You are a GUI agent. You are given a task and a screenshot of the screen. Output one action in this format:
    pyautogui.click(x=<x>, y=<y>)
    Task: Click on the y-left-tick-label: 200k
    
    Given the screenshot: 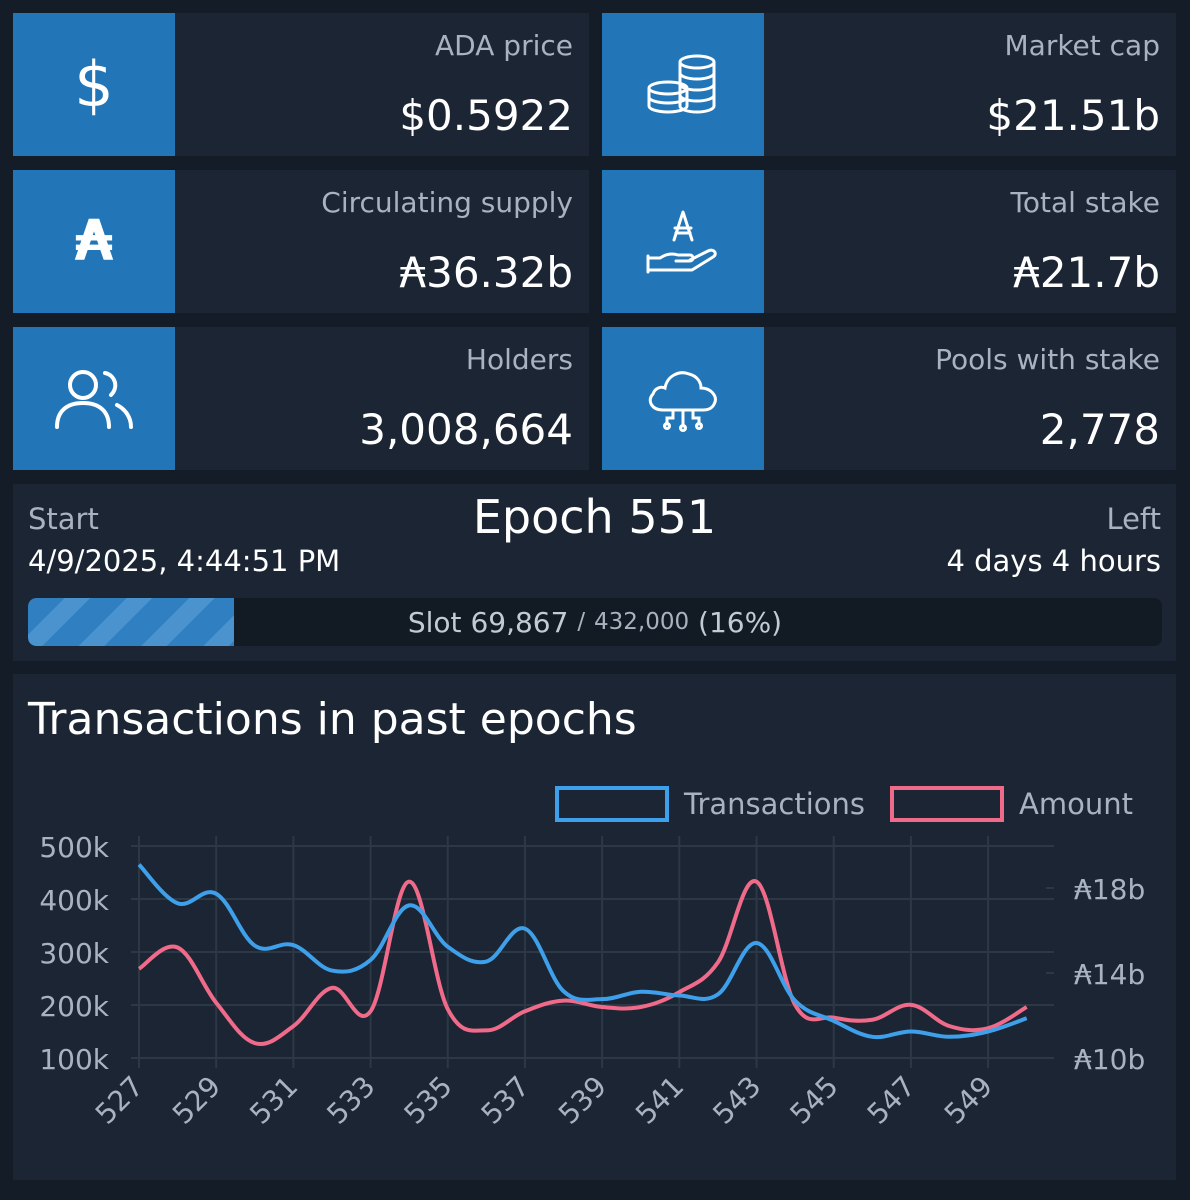 What is the action you would take?
    pyautogui.click(x=74, y=1006)
    